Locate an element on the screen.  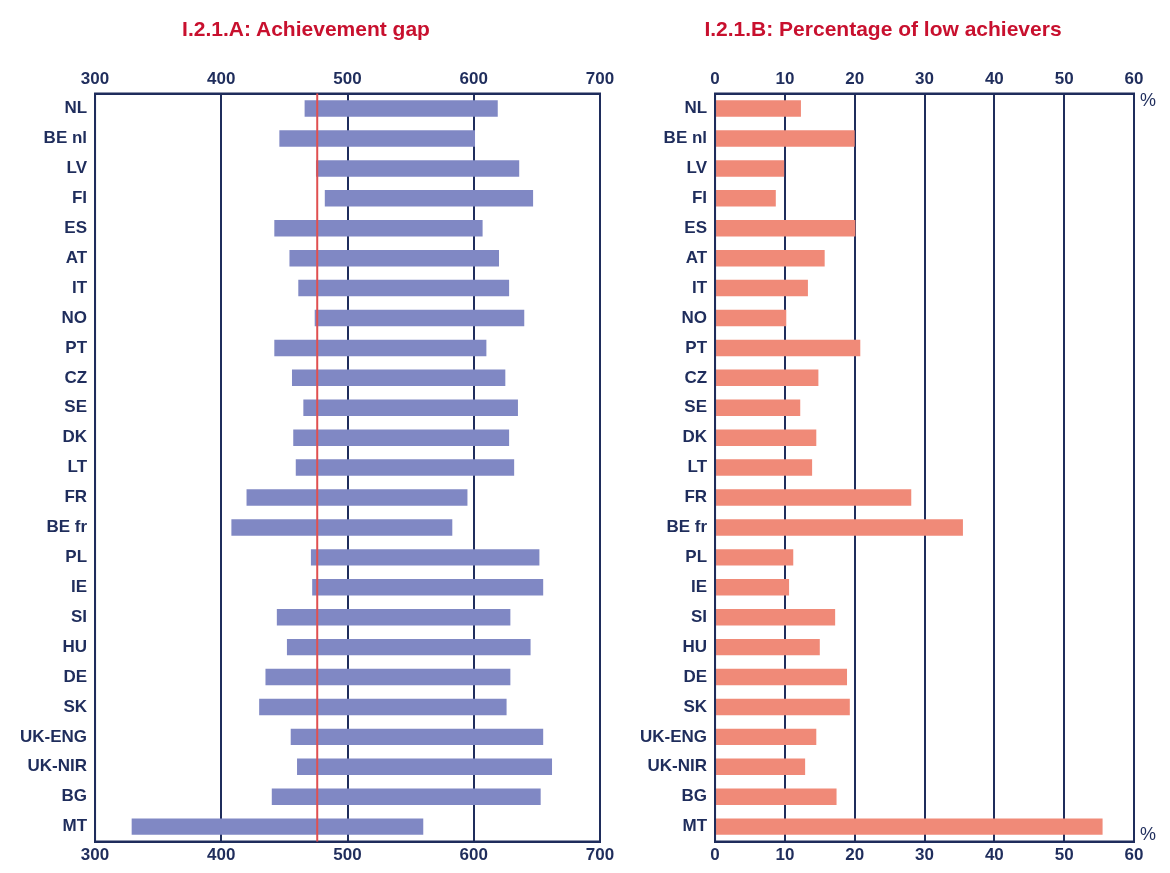
x2-tick-label: 50 is located at coordinates (1064, 79).